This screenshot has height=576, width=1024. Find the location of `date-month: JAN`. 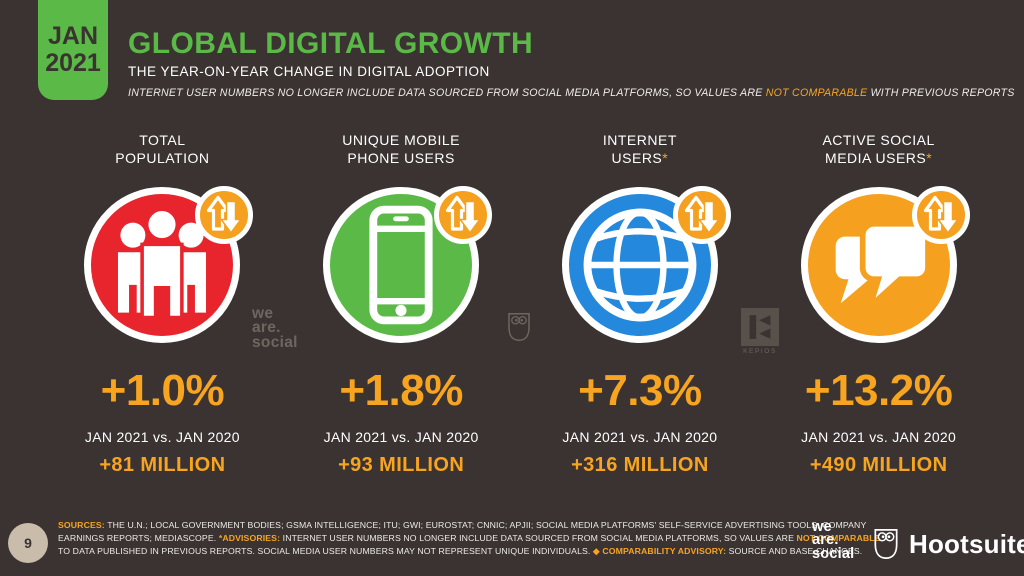

date-month: JAN is located at coordinates (72, 35).